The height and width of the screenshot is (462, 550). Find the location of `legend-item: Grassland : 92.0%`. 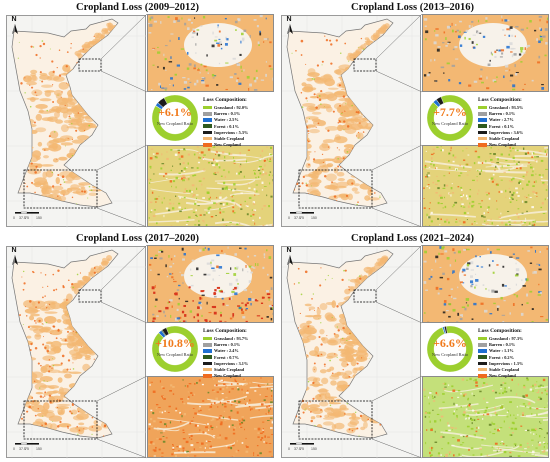

legend-item: Grassland : 92.0% is located at coordinates (238, 108).